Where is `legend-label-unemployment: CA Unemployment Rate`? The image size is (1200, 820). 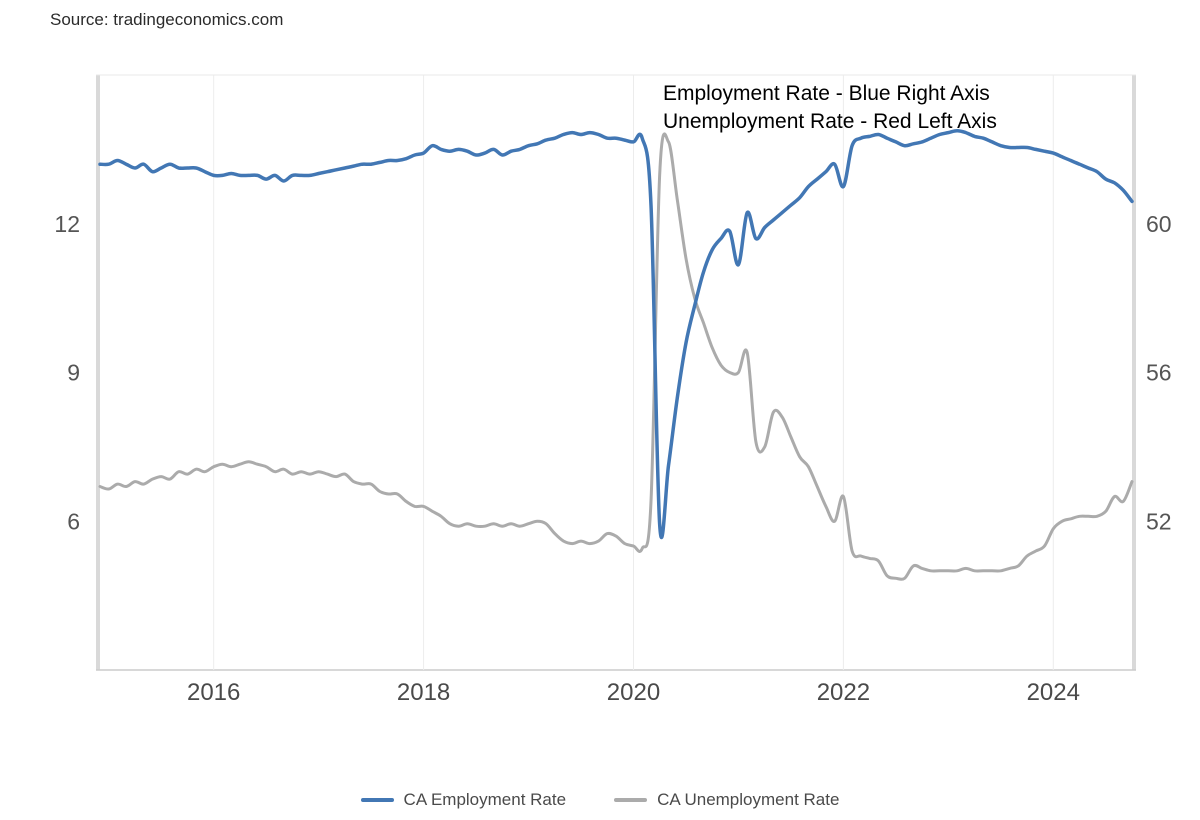
legend-label-unemployment: CA Unemployment Rate is located at coordinates (748, 799).